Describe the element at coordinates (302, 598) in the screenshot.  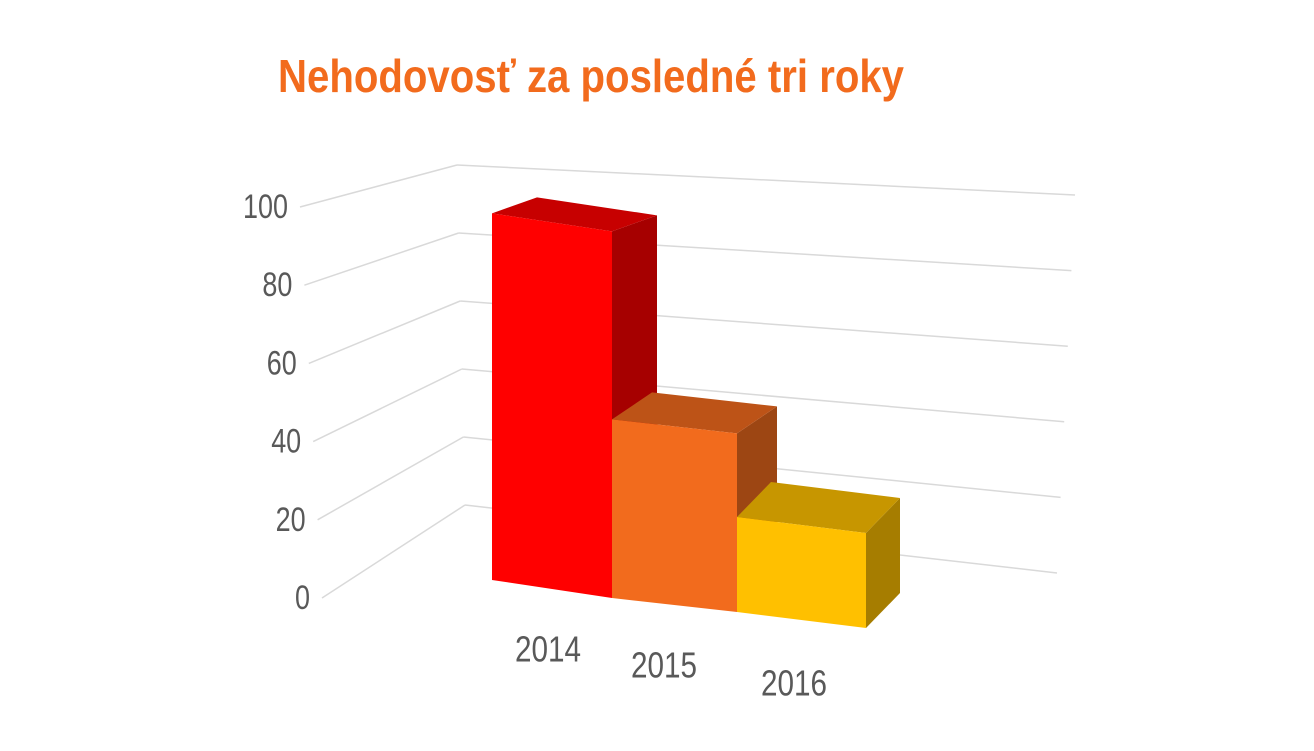
I see `y-tick-label: 0` at that location.